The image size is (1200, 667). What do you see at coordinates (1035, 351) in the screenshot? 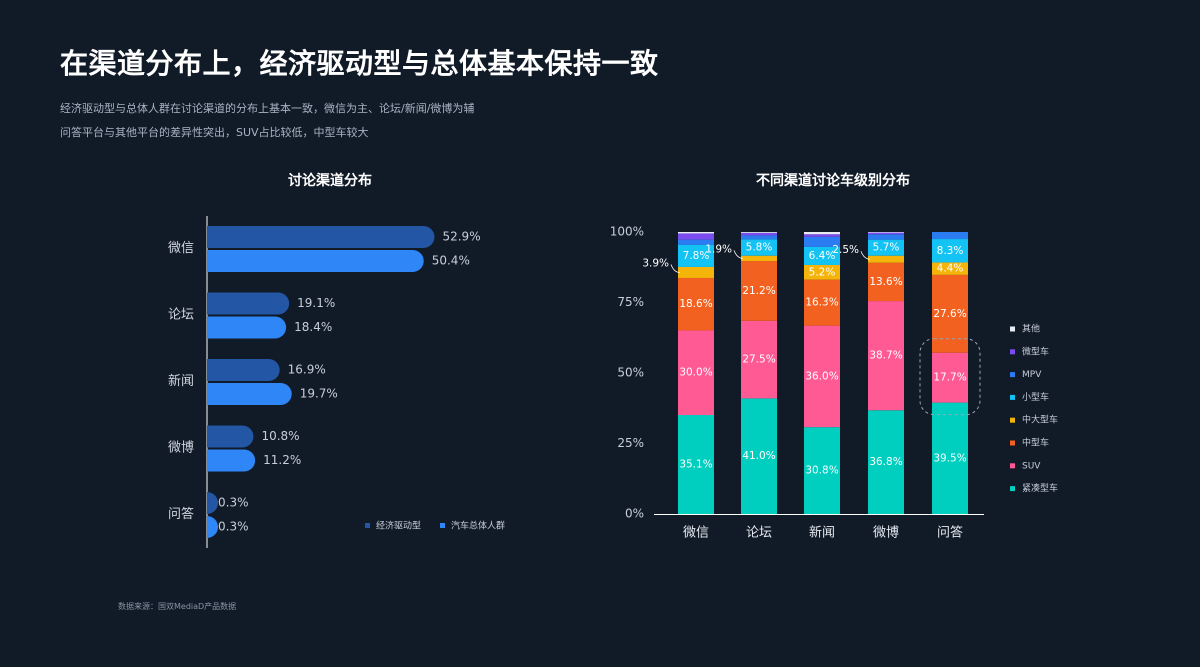
I see `legend-label: 微型车` at bounding box center [1035, 351].